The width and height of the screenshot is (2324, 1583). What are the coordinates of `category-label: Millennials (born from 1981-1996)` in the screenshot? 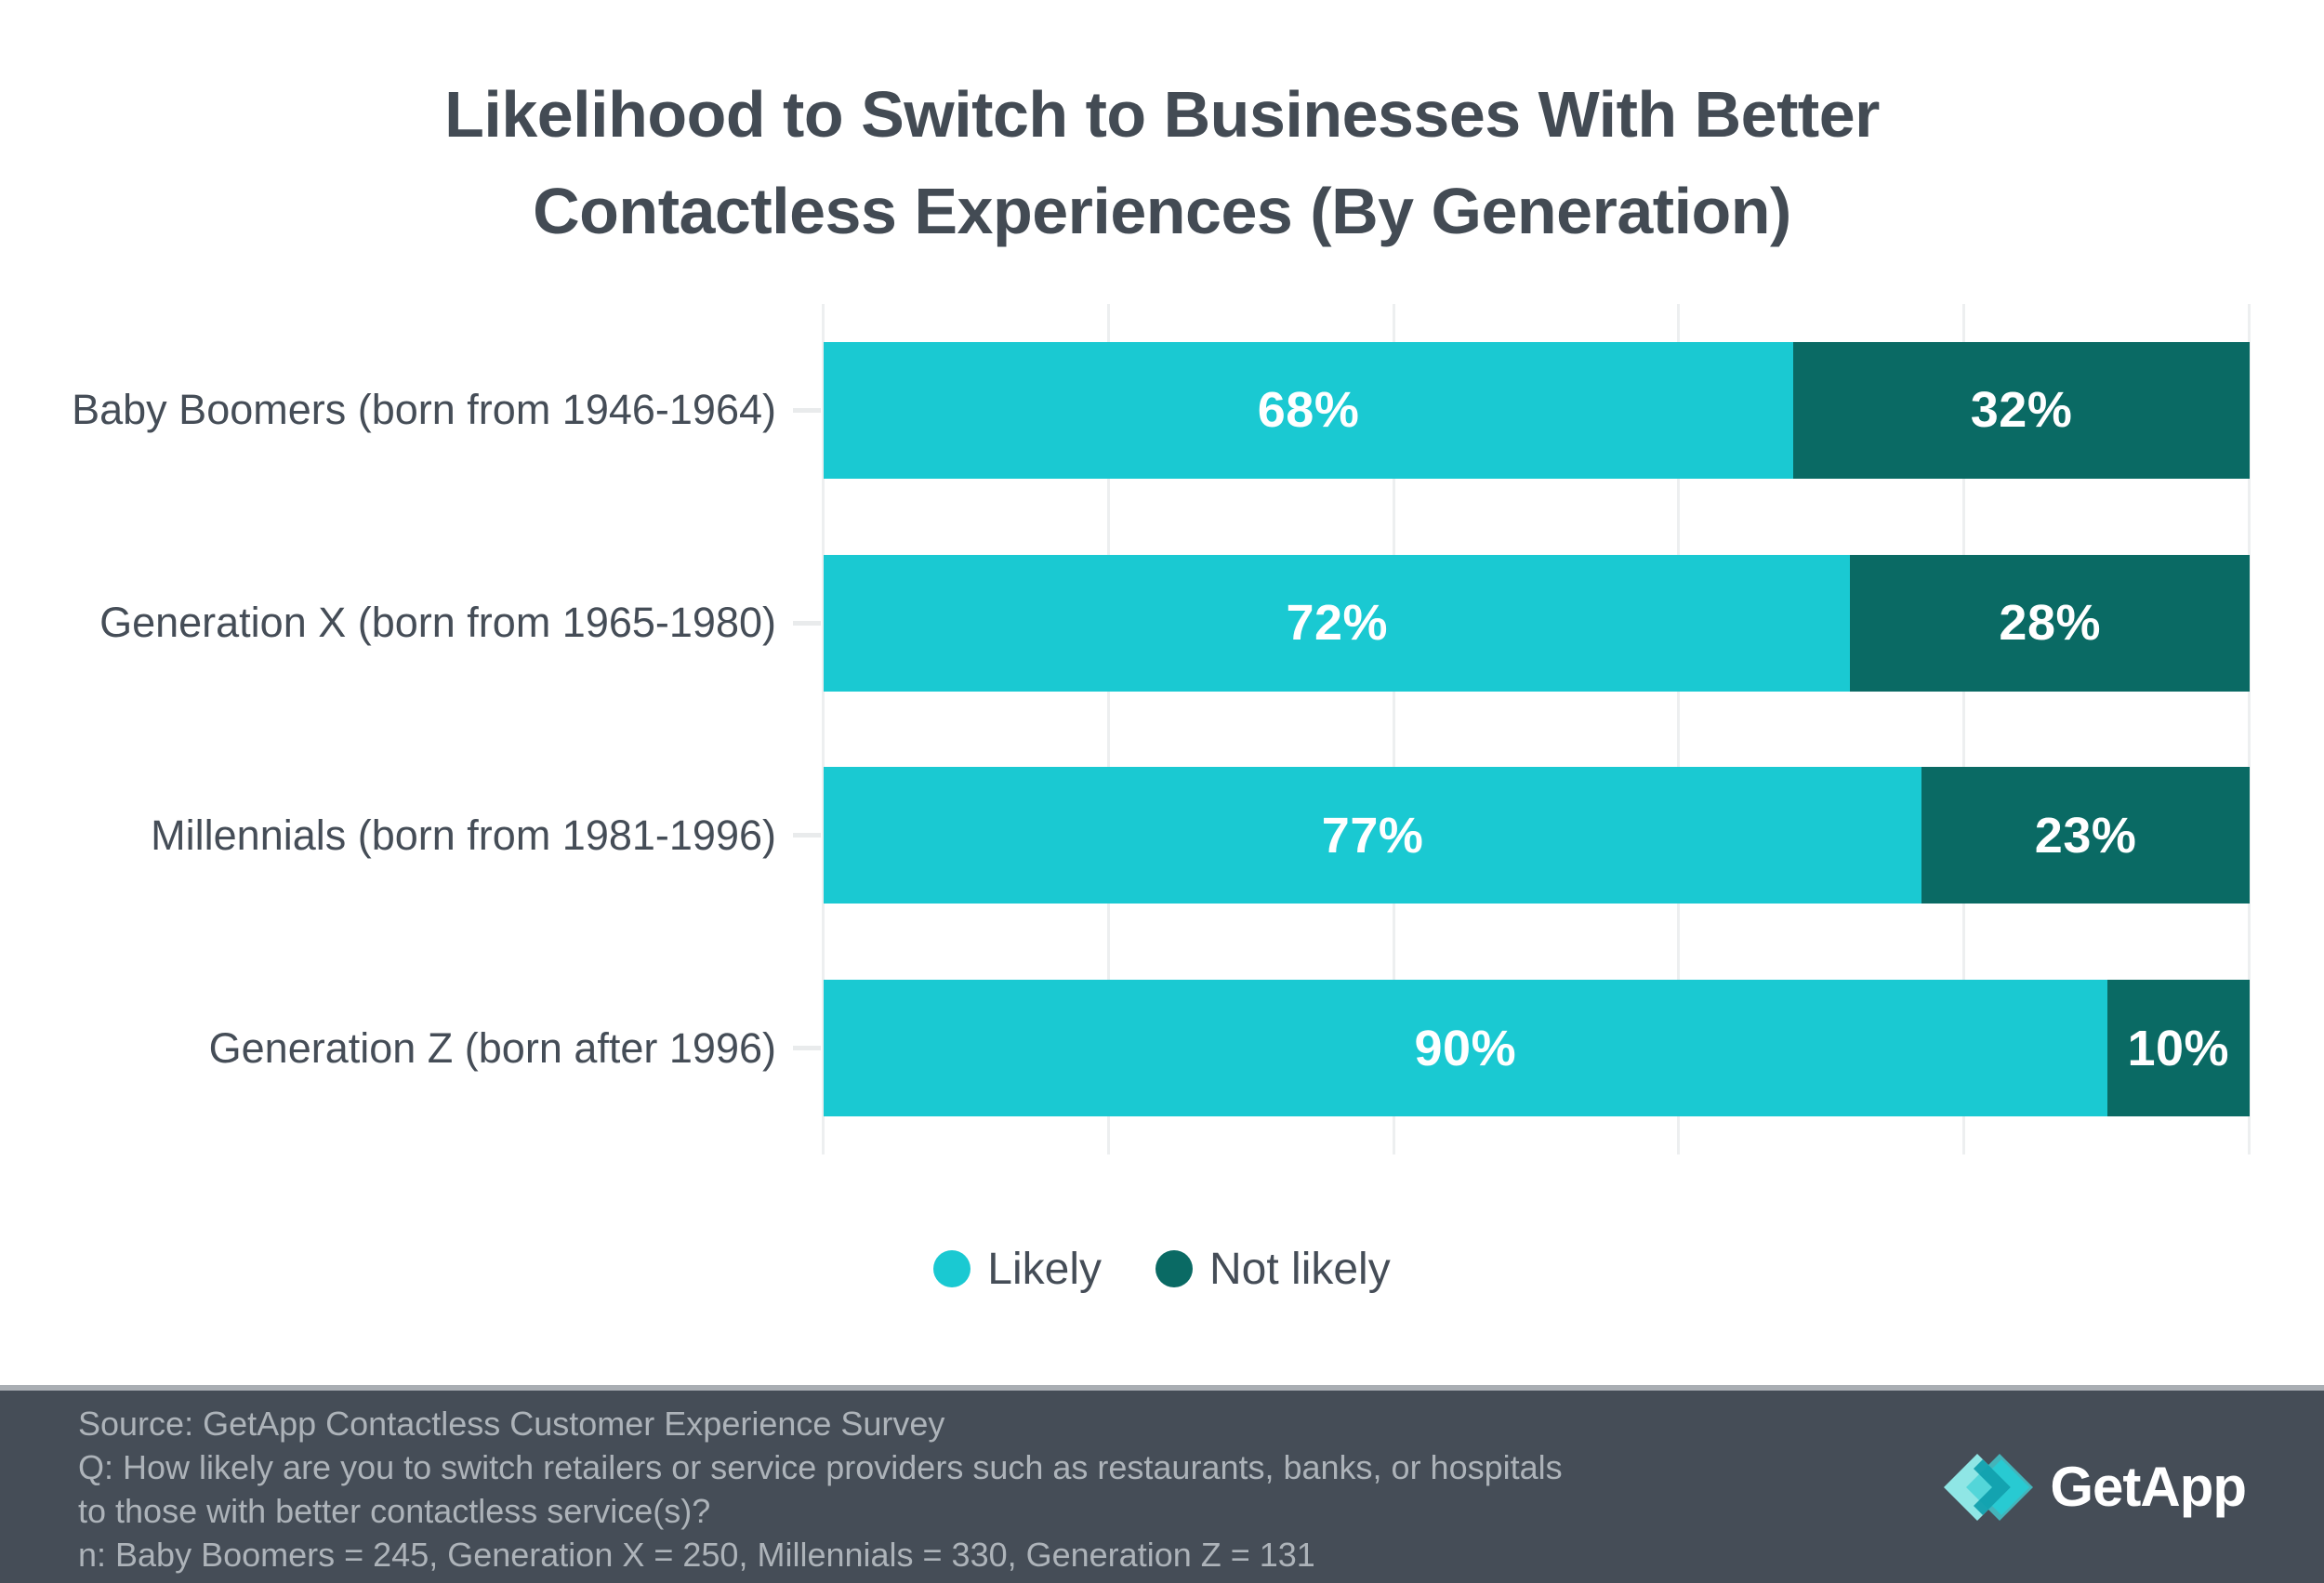 It's located at (412, 836).